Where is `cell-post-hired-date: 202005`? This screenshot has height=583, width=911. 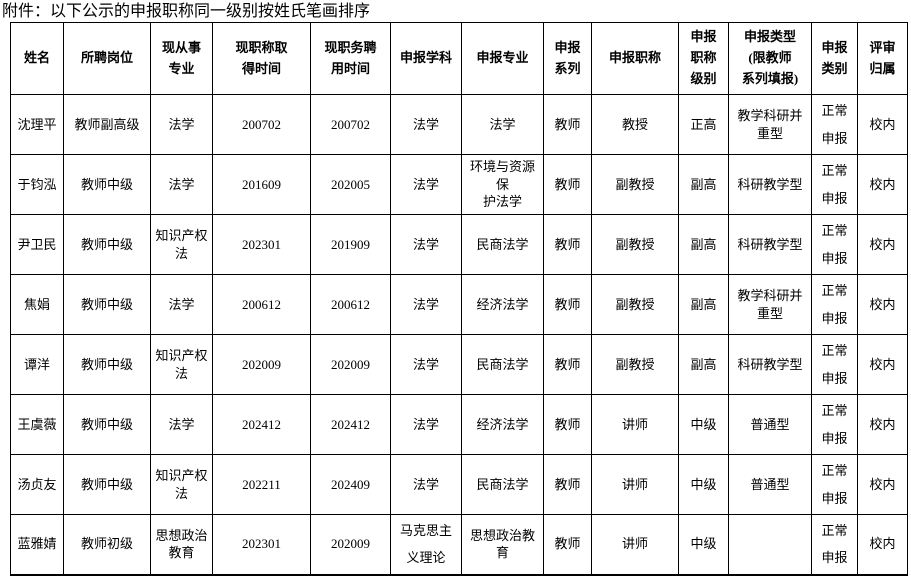
cell-post-hired-date: 202005 is located at coordinates (350, 184).